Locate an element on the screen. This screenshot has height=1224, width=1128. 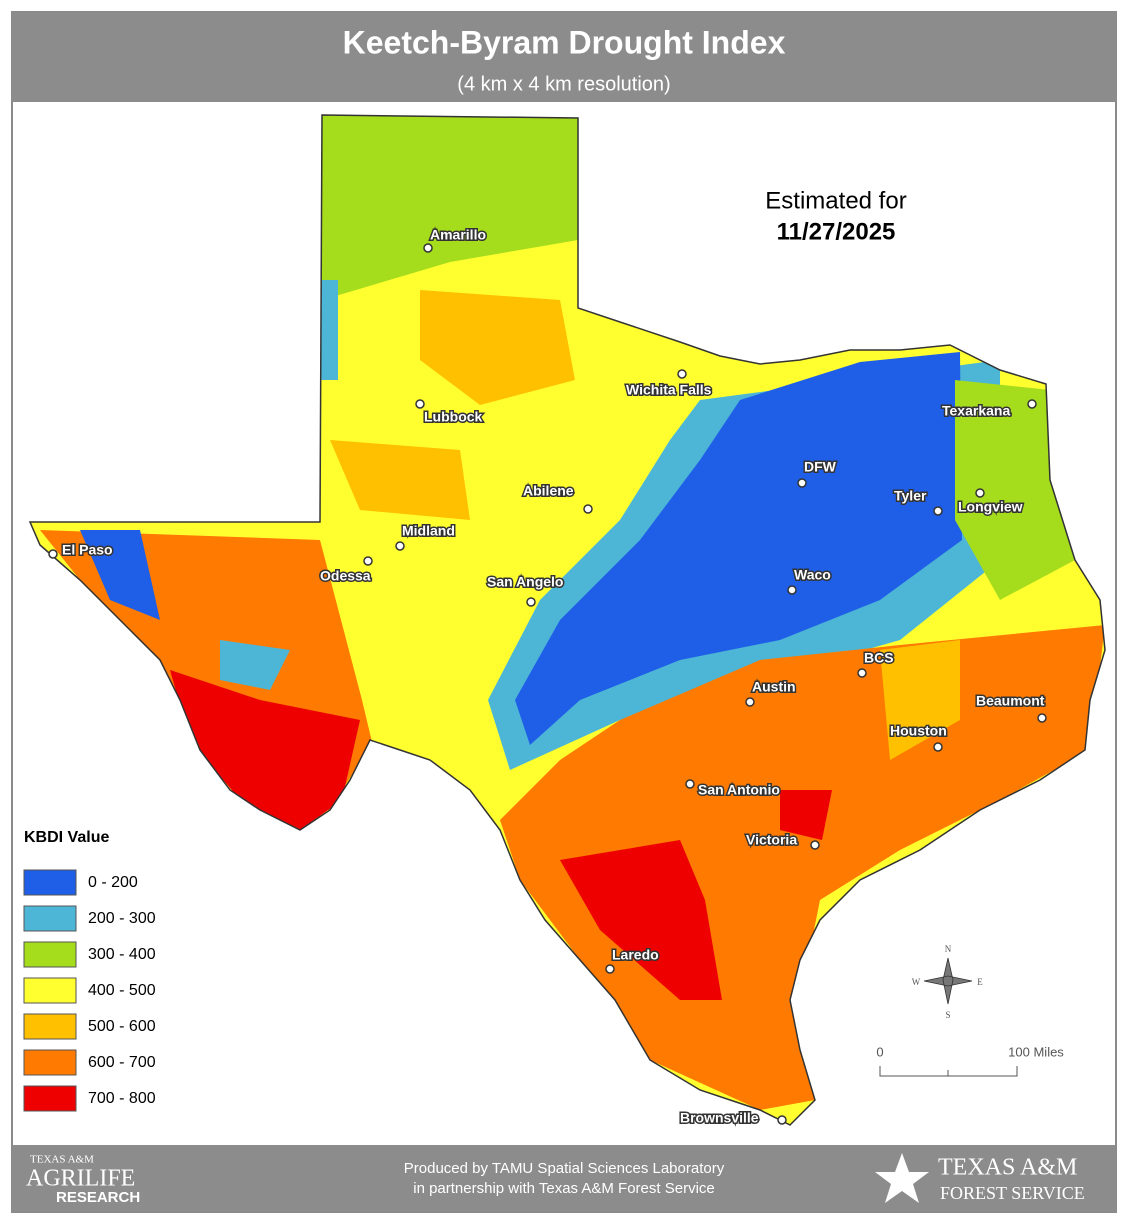
legend-label: 600 - 700 is located at coordinates (122, 1062).